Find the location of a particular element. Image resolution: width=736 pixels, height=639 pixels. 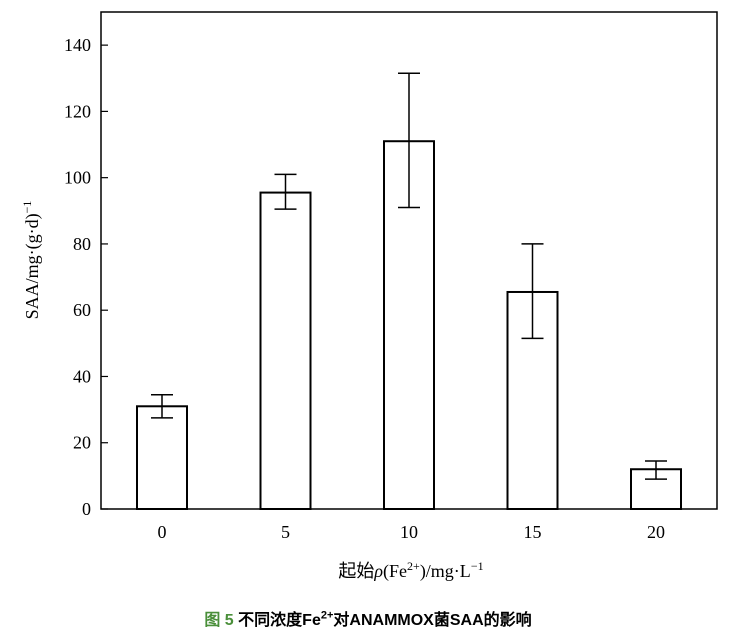

y-axis-label-sup: −1 is located at coordinates (27, 207).